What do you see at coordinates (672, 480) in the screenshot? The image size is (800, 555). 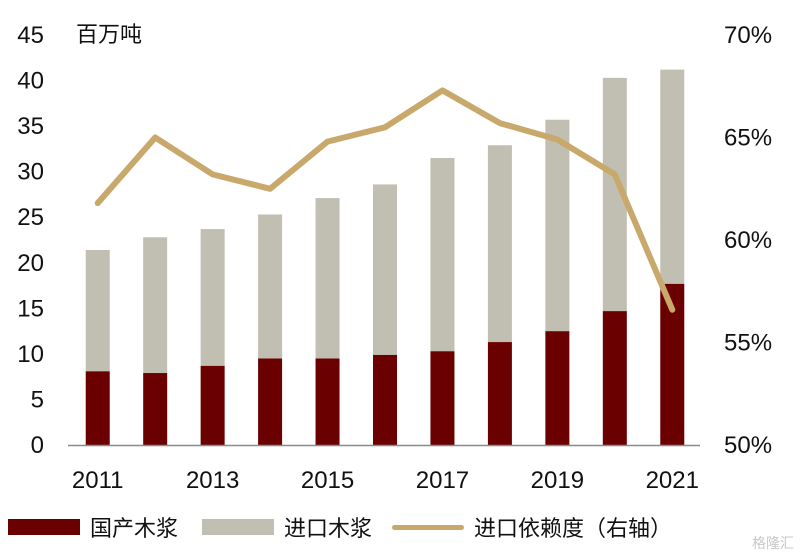 I see `x-tick-2021: 2021` at bounding box center [672, 480].